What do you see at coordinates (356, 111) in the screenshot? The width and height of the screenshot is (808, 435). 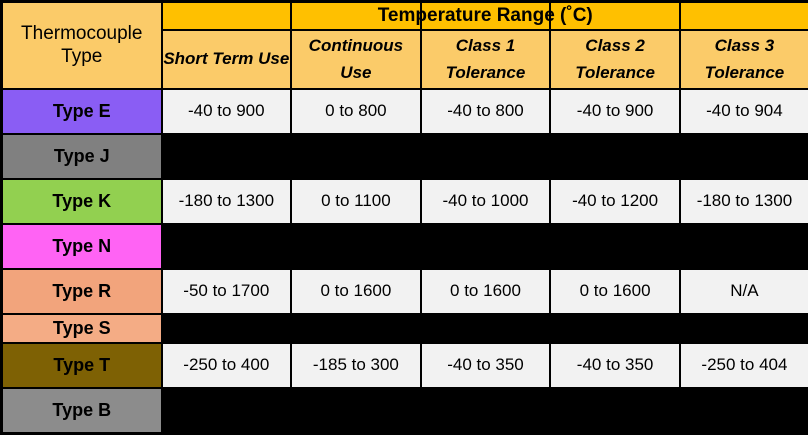 I see `cell-value: 0 to 800` at bounding box center [356, 111].